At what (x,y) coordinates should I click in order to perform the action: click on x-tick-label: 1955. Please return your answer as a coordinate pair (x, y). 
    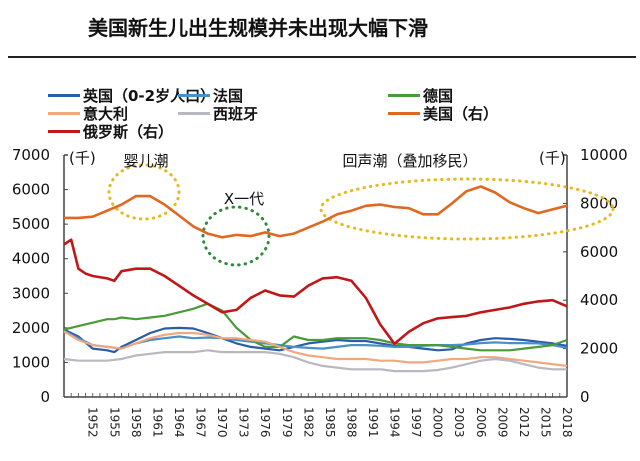
    Looking at the image, I should click on (114, 422).